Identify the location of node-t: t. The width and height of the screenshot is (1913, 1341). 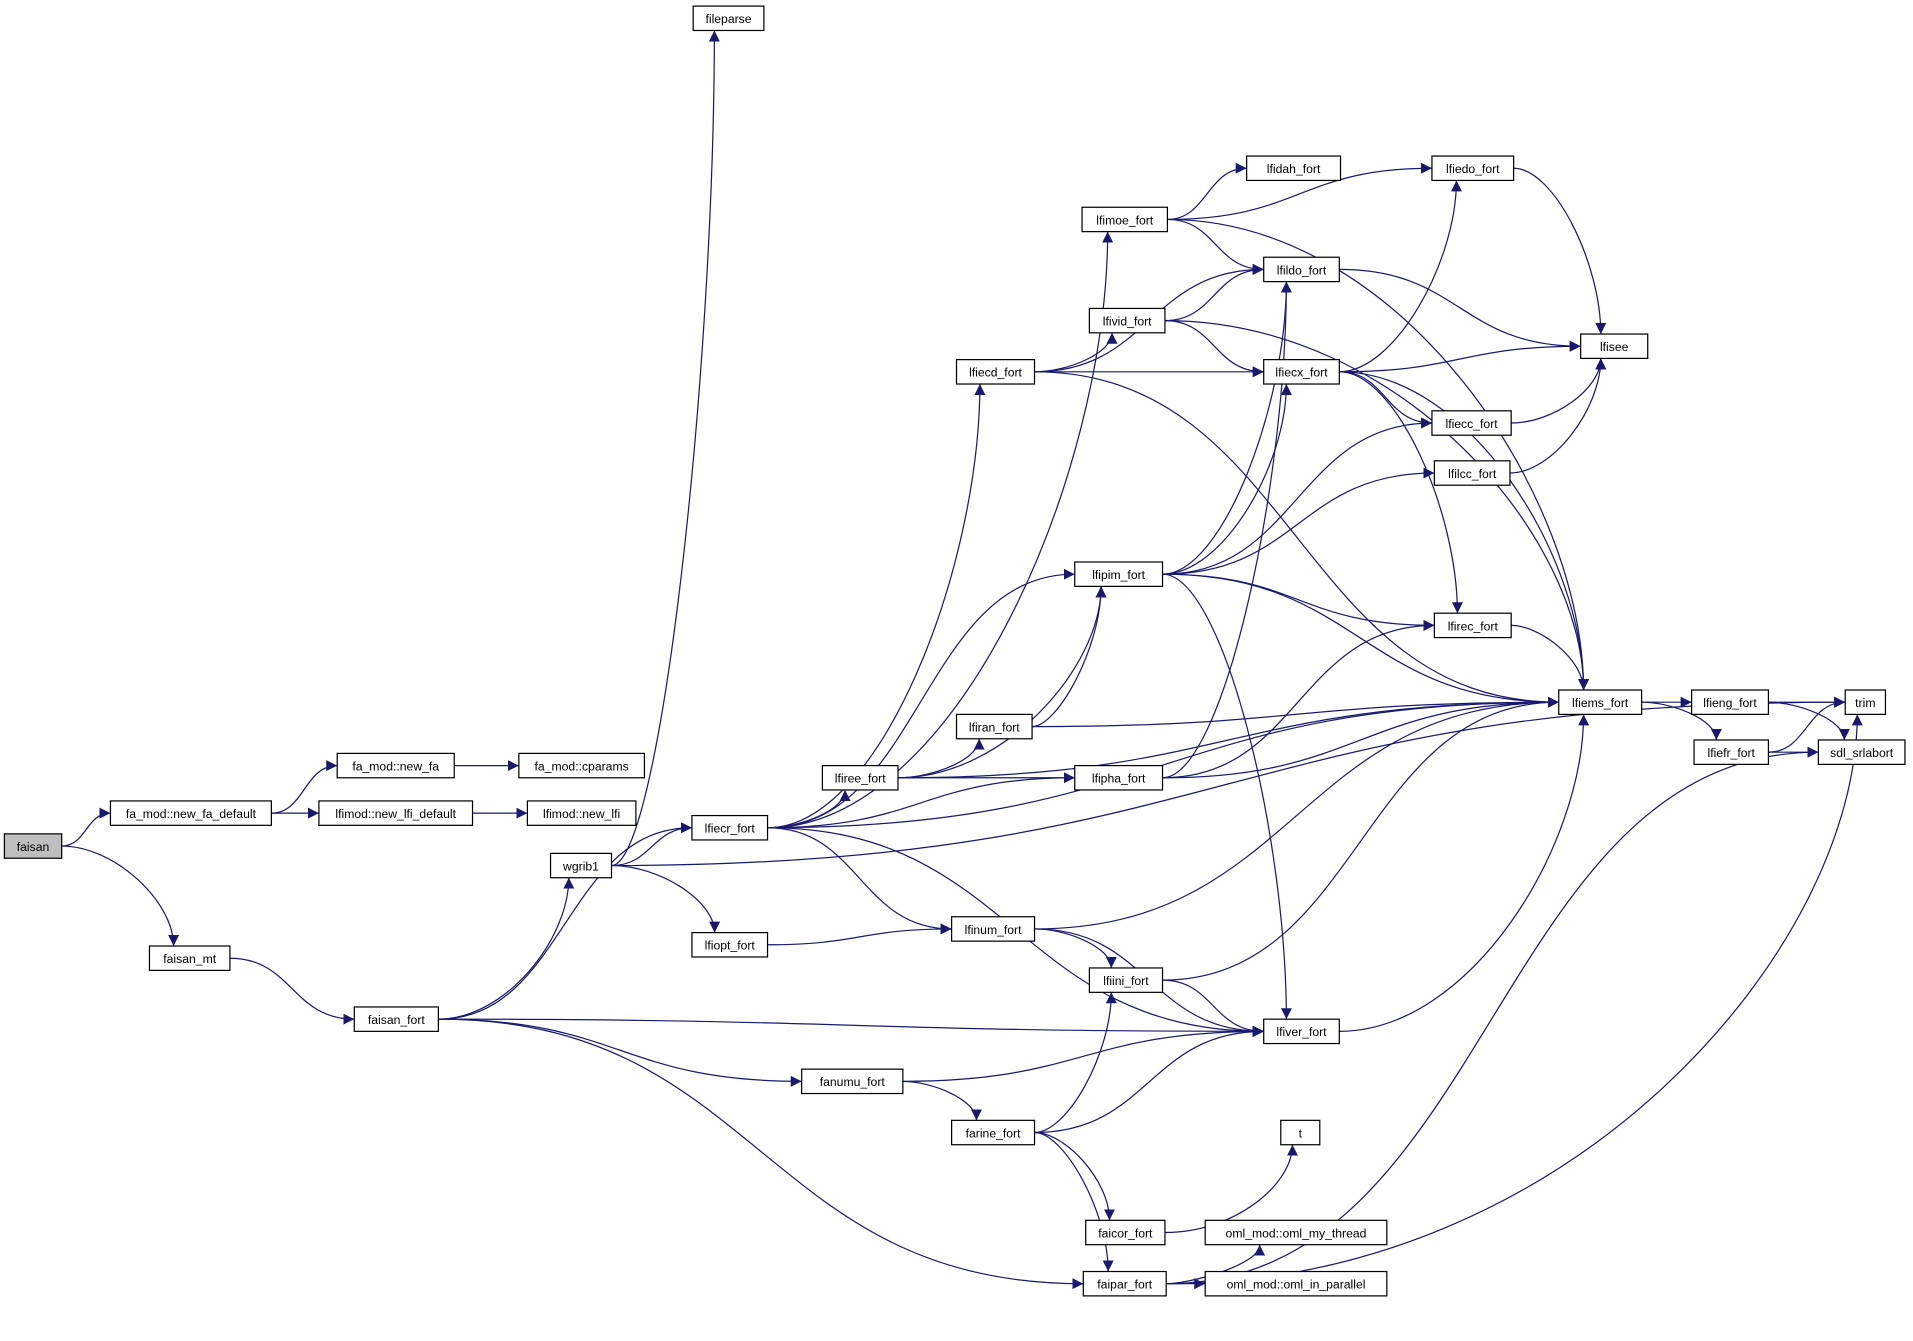
(1300, 1132).